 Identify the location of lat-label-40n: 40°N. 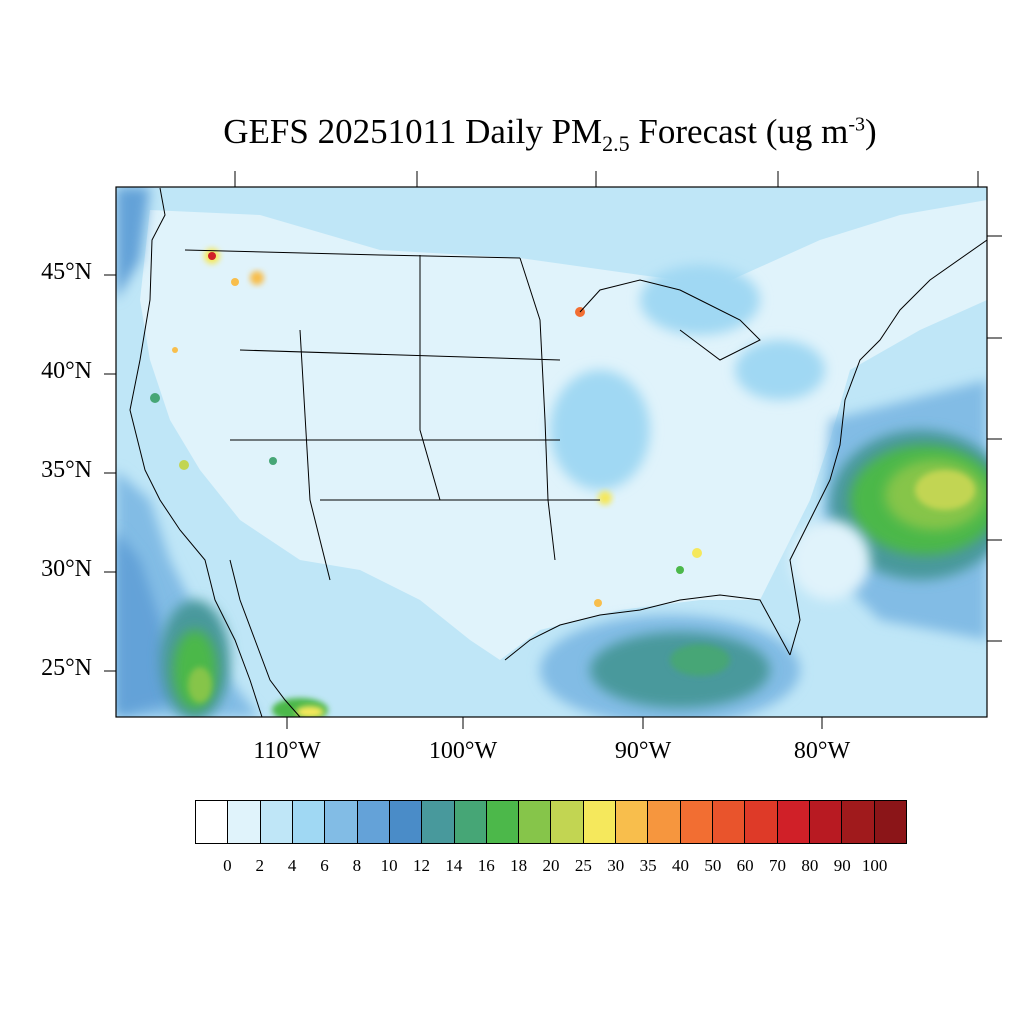
(66, 371).